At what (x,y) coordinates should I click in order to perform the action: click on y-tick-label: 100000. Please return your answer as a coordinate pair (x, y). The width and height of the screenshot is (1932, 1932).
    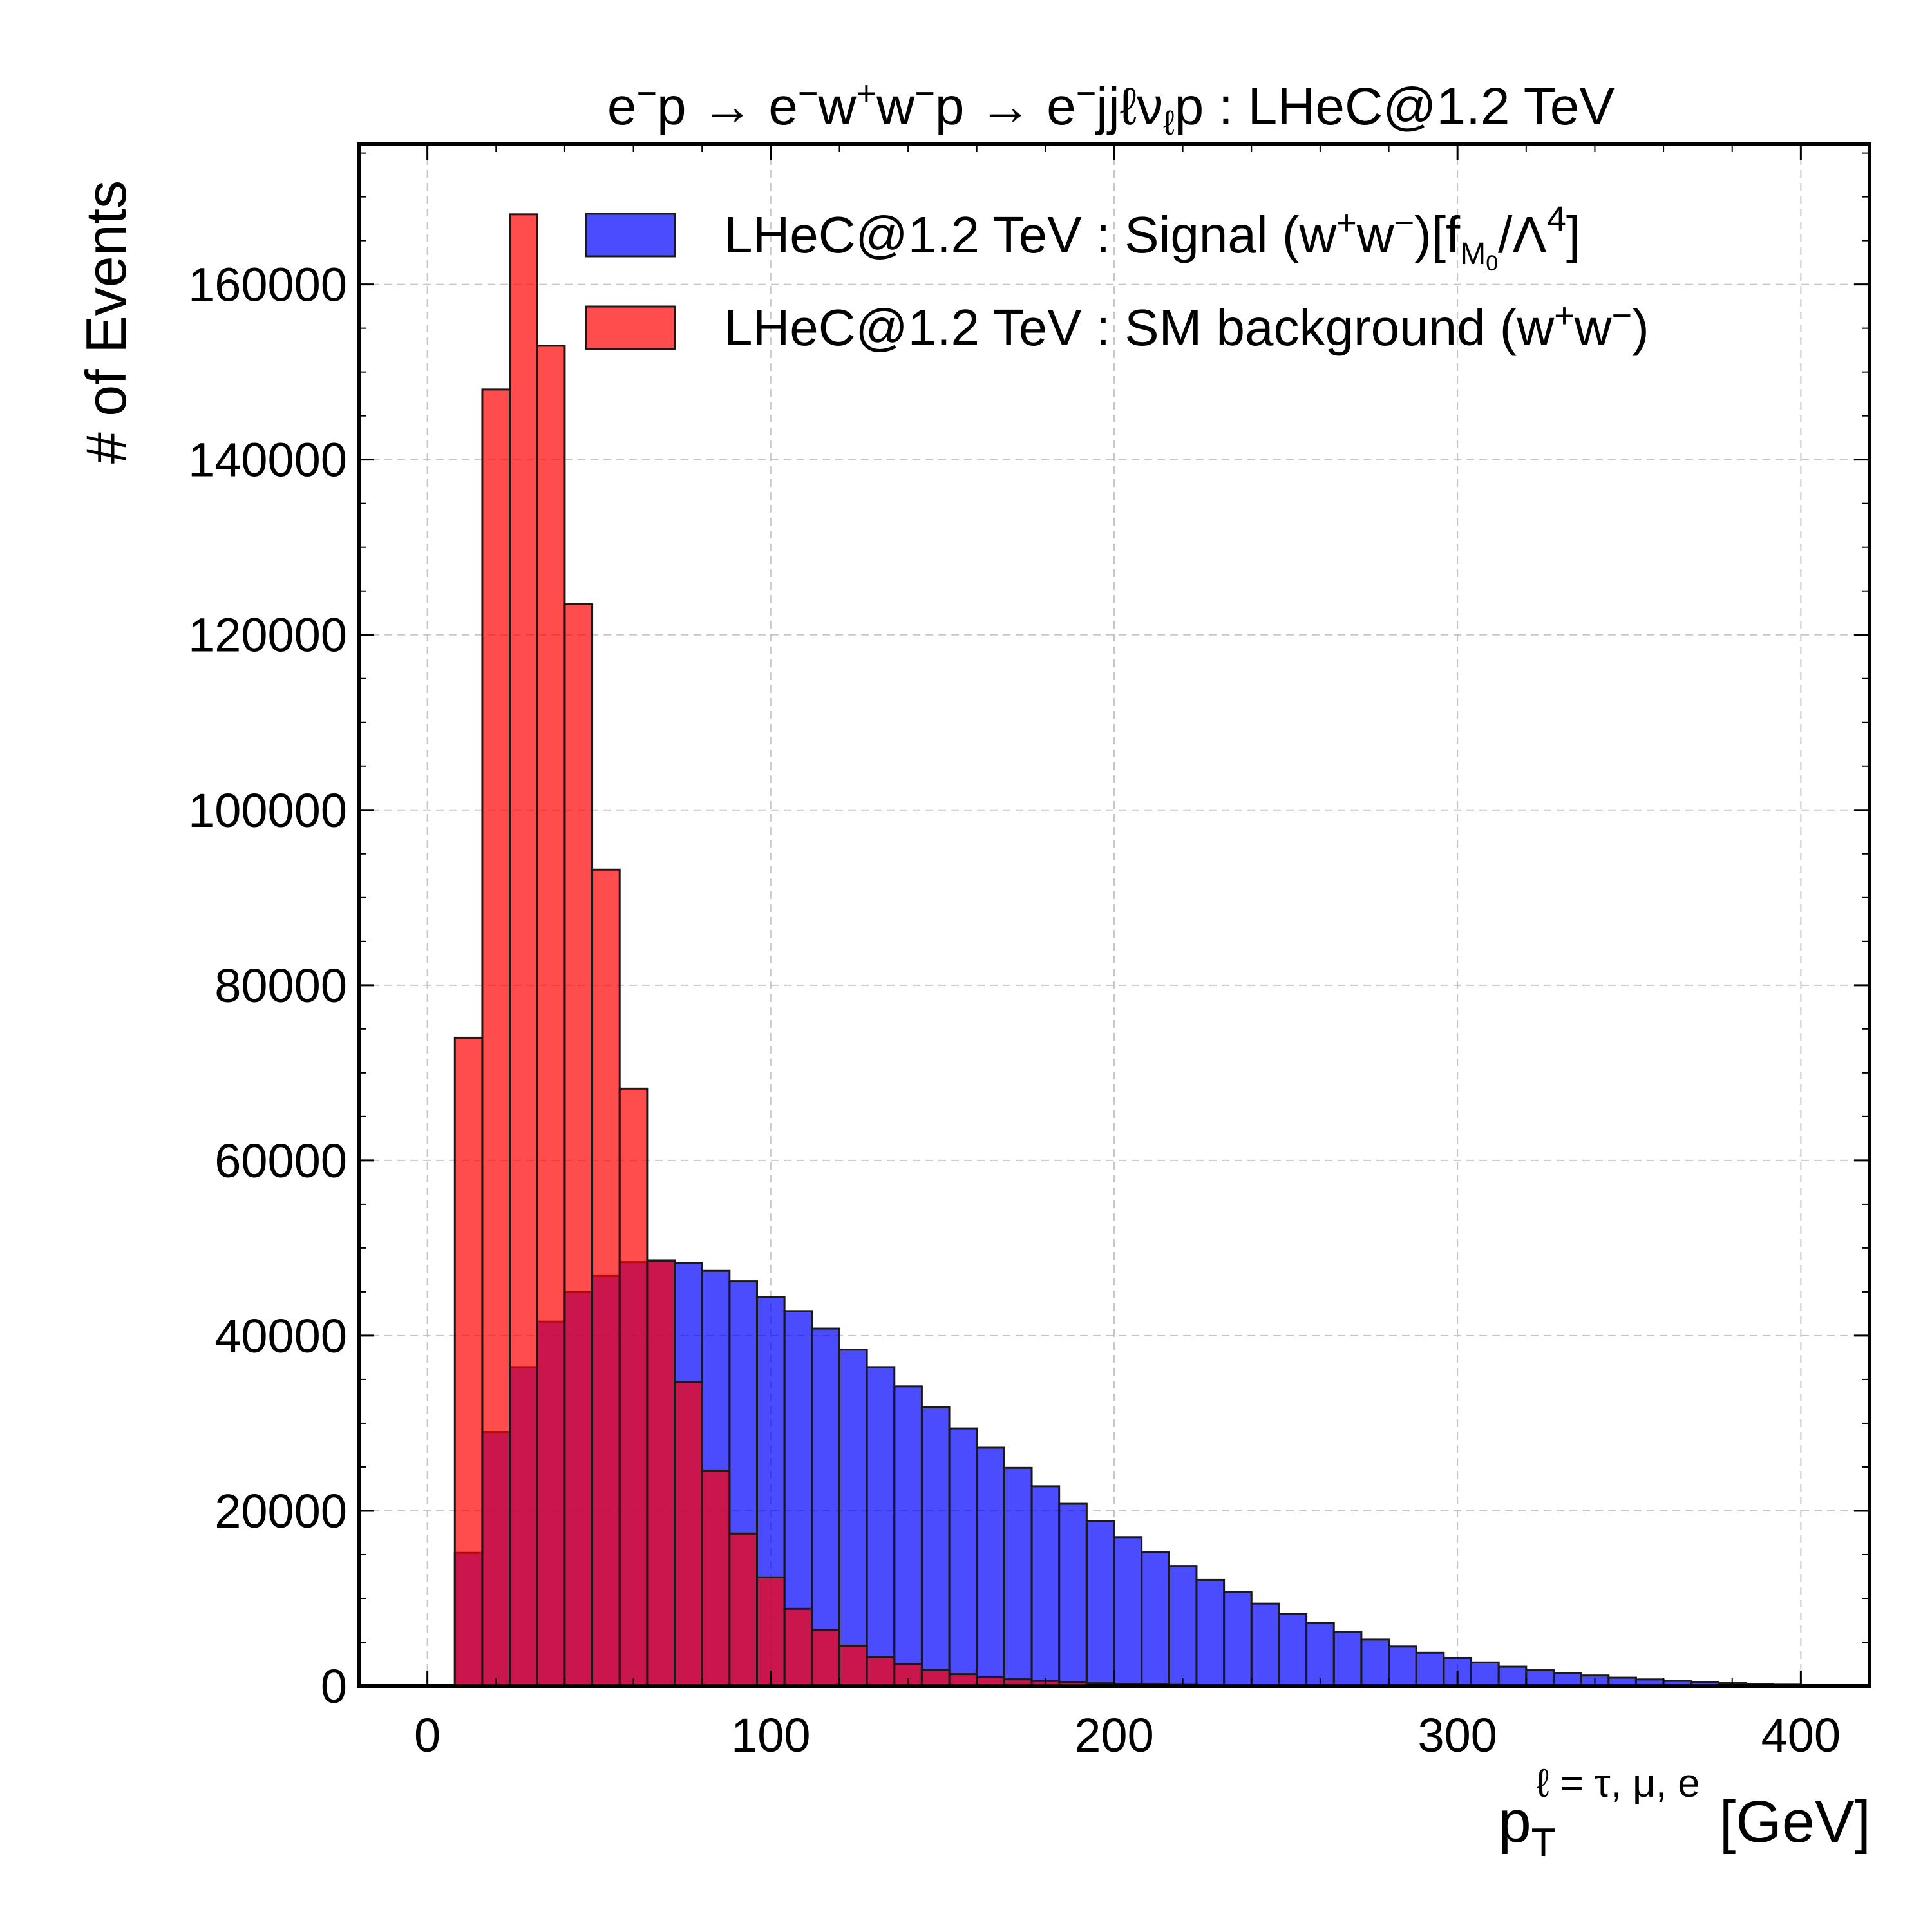
    Looking at the image, I should click on (267, 811).